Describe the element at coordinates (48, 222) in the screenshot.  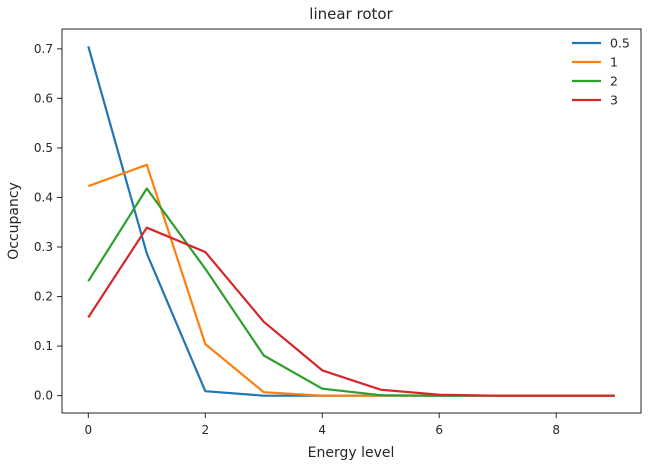
I see `y-axis: 0.0 0.1 0.2 0.3 0.4 0.5 0.6 0.7` at that location.